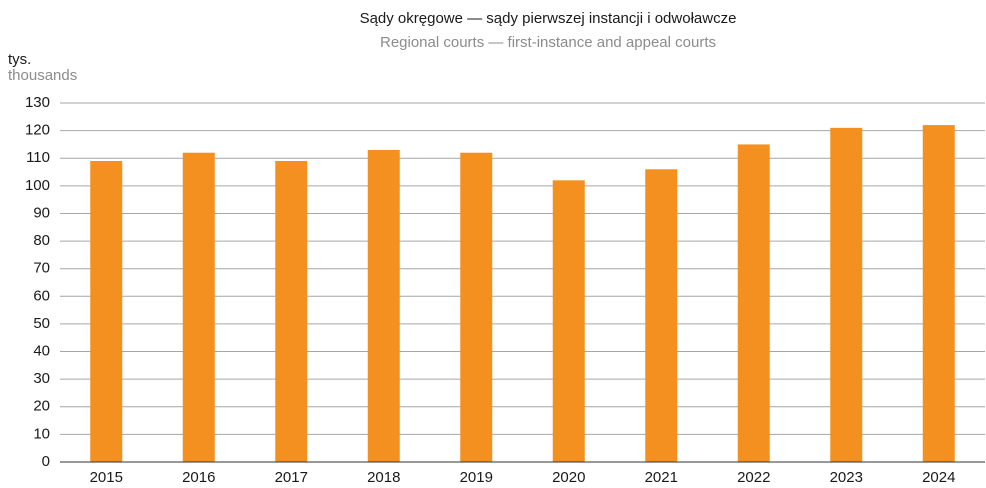 The image size is (986, 488). What do you see at coordinates (661, 477) in the screenshot?
I see `x-tick-label: 2021` at bounding box center [661, 477].